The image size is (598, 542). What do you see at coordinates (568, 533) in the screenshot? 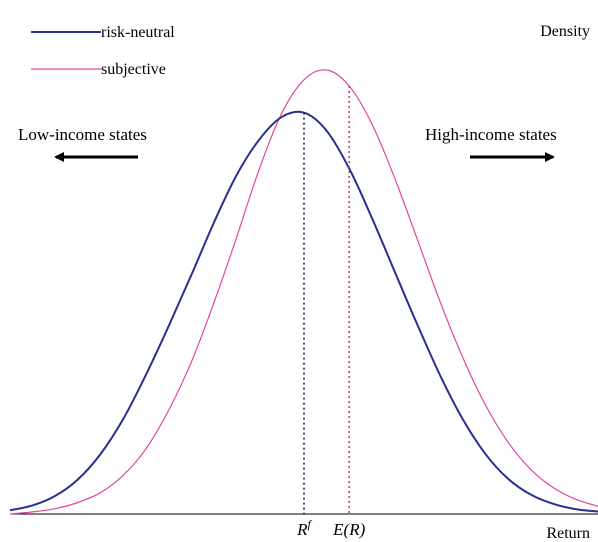
I see `x-axis-label: Return` at bounding box center [568, 533].